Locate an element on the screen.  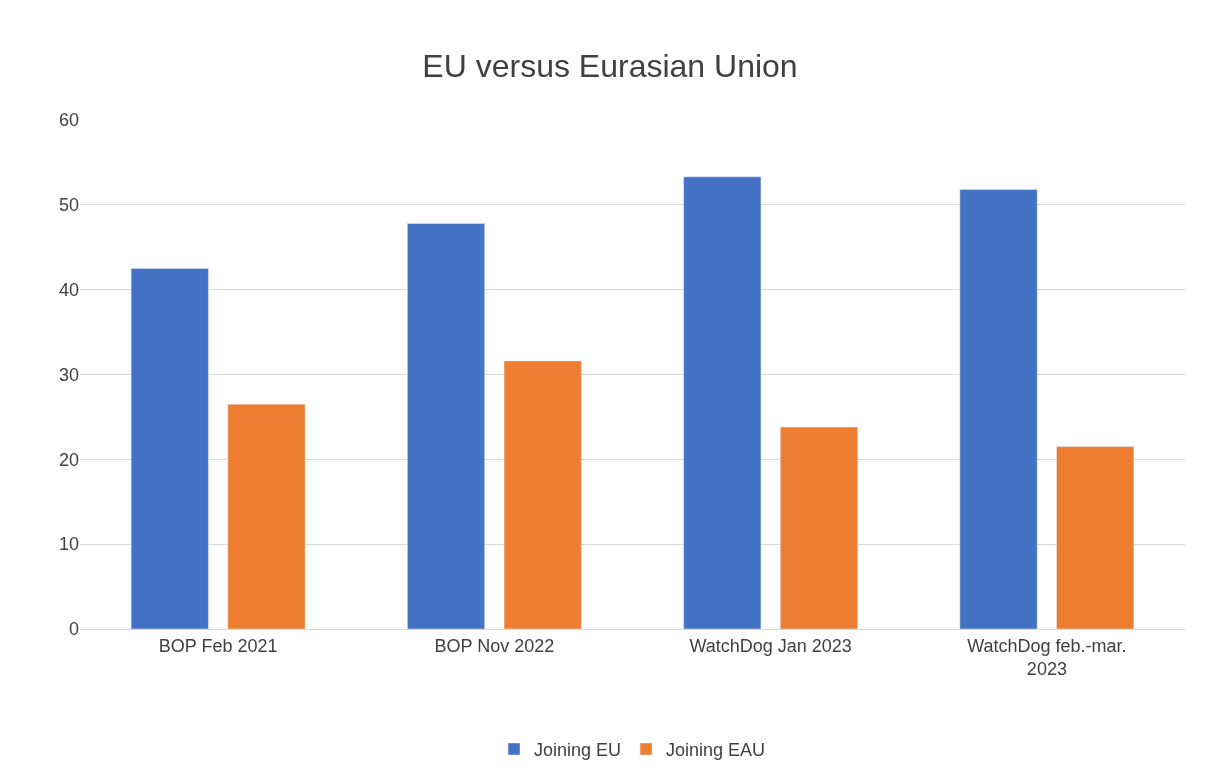
chart-title: EU versus Eurasian Union is located at coordinates (610, 66).